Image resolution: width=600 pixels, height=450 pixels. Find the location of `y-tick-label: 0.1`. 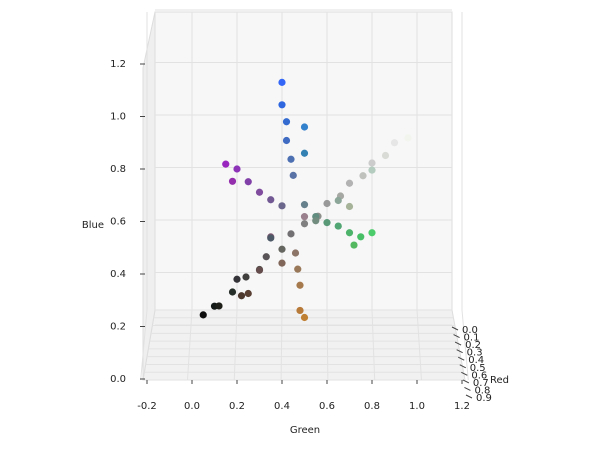

y-tick-label: 0.1 is located at coordinates (472, 338).